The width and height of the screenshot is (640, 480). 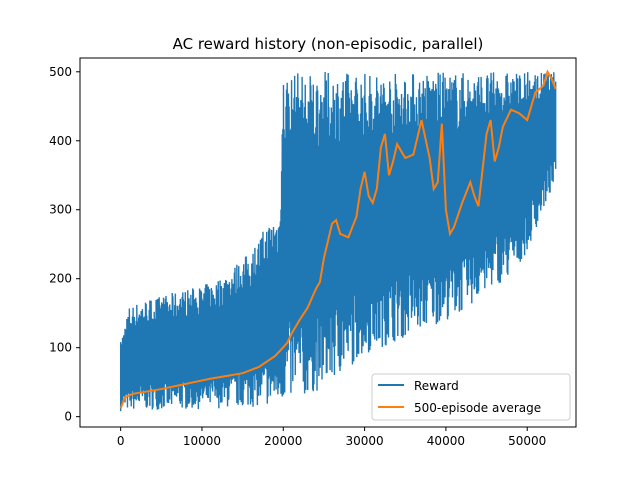 I want to click on x-axis: 0 10000 20000 30000 40000 50000, so click(x=331, y=437).